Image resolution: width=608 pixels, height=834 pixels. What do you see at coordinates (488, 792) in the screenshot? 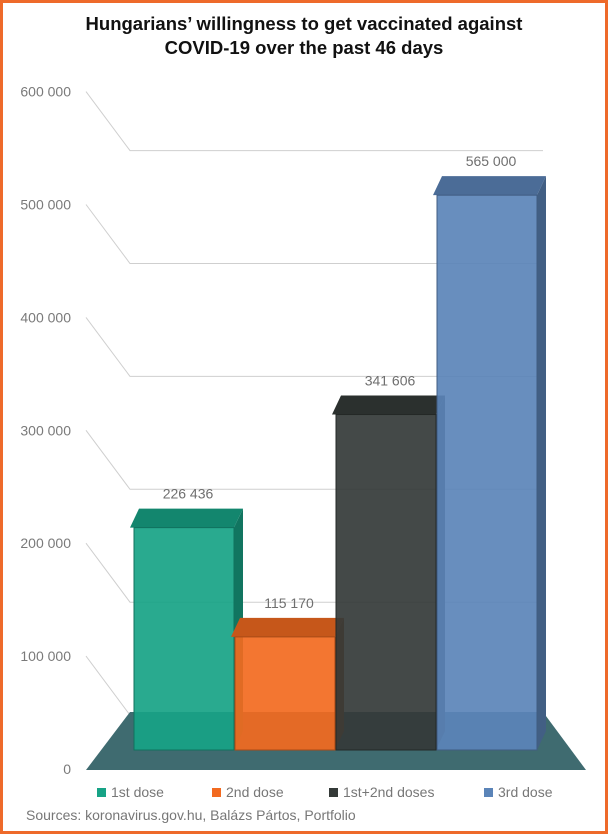
I see `legend-swatch-3rd-dose` at bounding box center [488, 792].